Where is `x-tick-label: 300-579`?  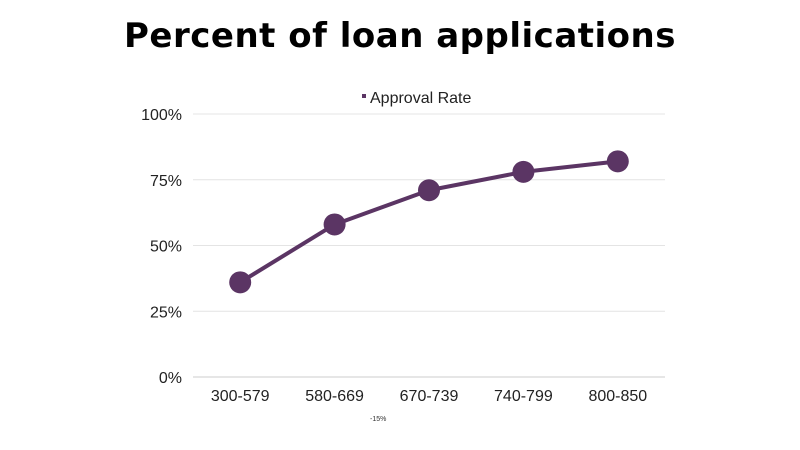 x-tick-label: 300-579 is located at coordinates (240, 396).